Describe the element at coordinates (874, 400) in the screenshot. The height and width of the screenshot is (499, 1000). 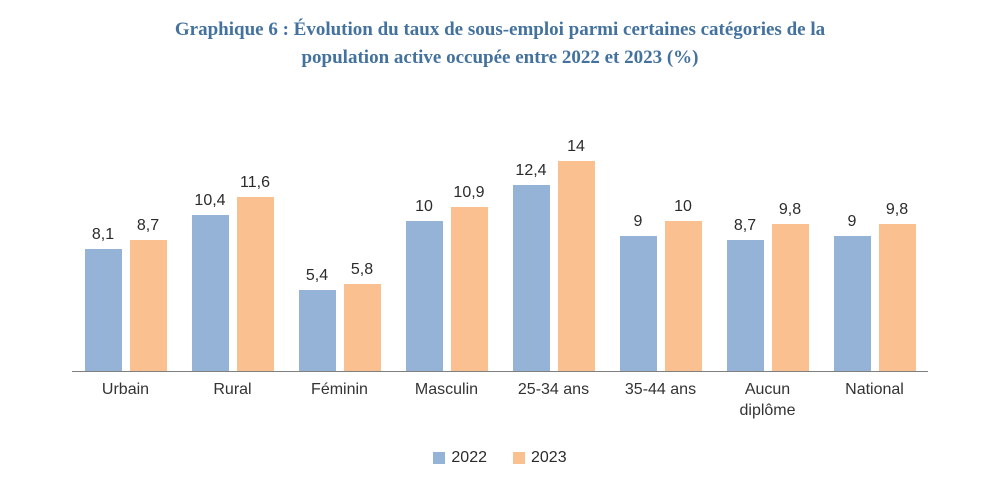
I see `x-axis-label-national: National` at that location.